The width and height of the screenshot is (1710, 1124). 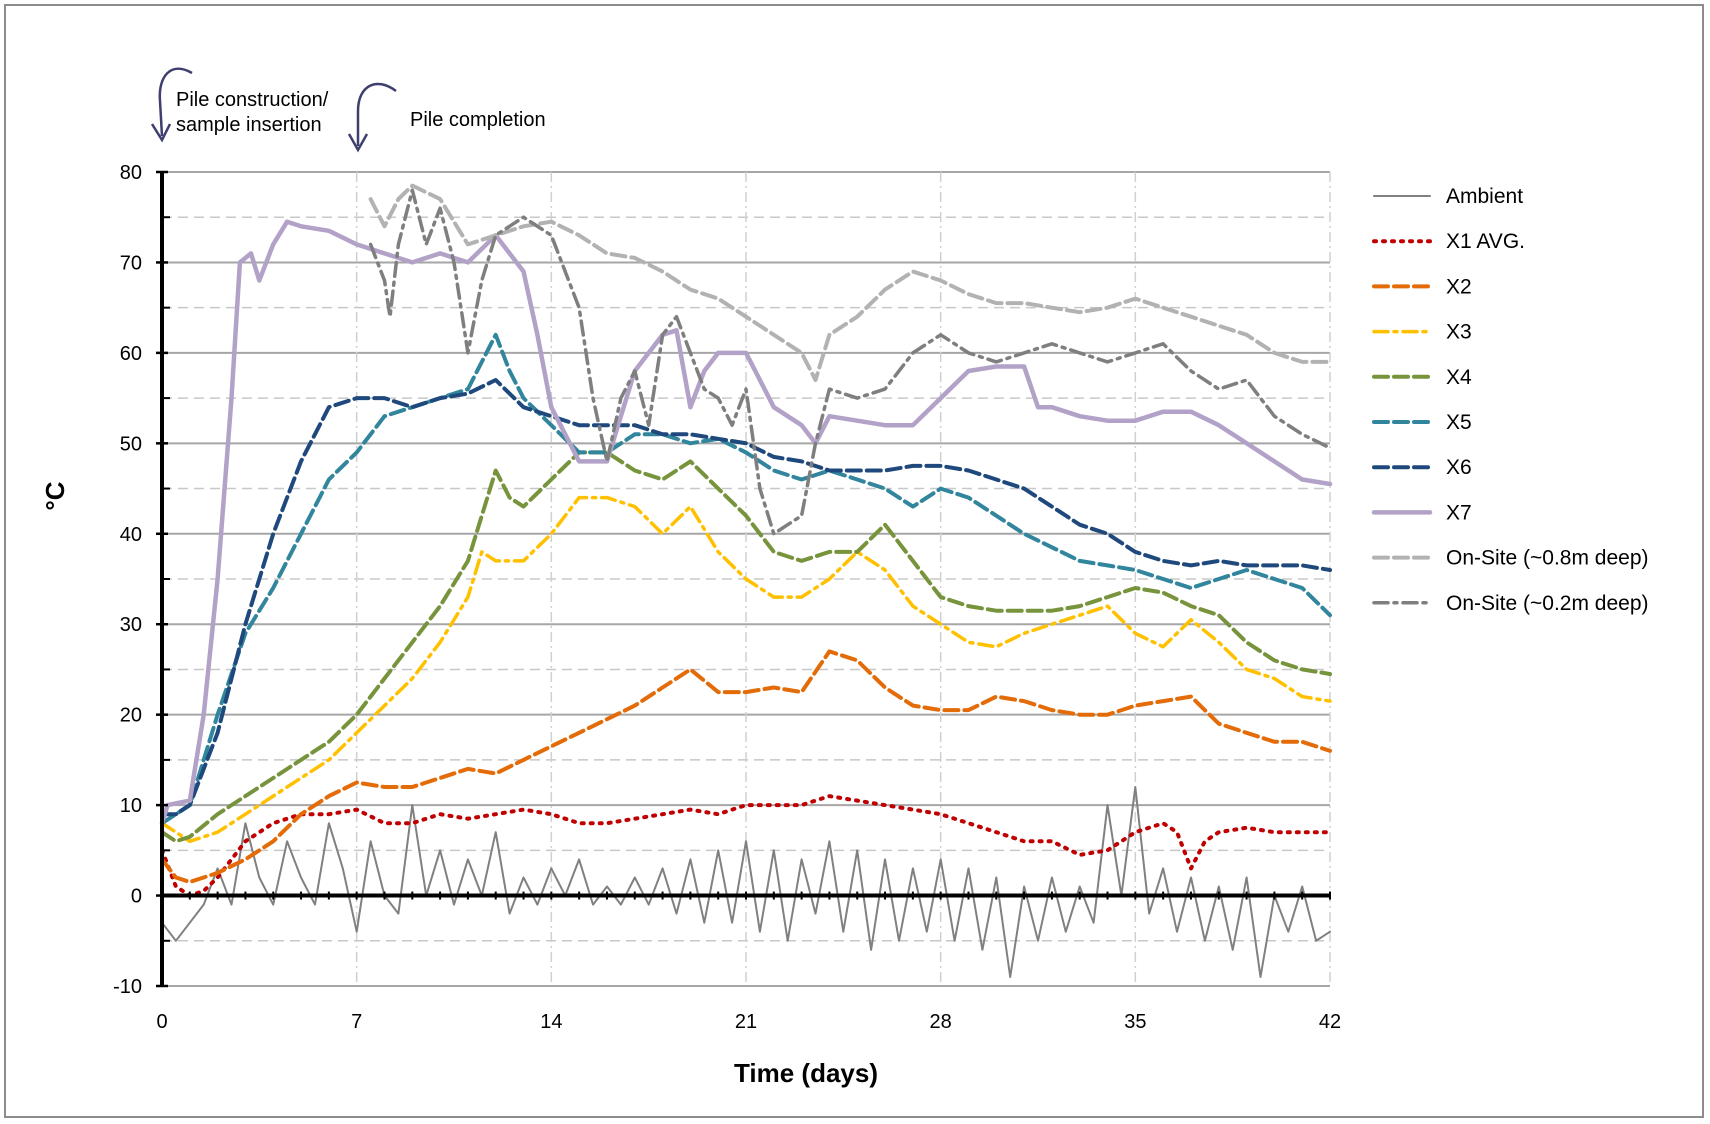 What do you see at coordinates (356, 1022) in the screenshot?
I see `x-tick-label: 7` at bounding box center [356, 1022].